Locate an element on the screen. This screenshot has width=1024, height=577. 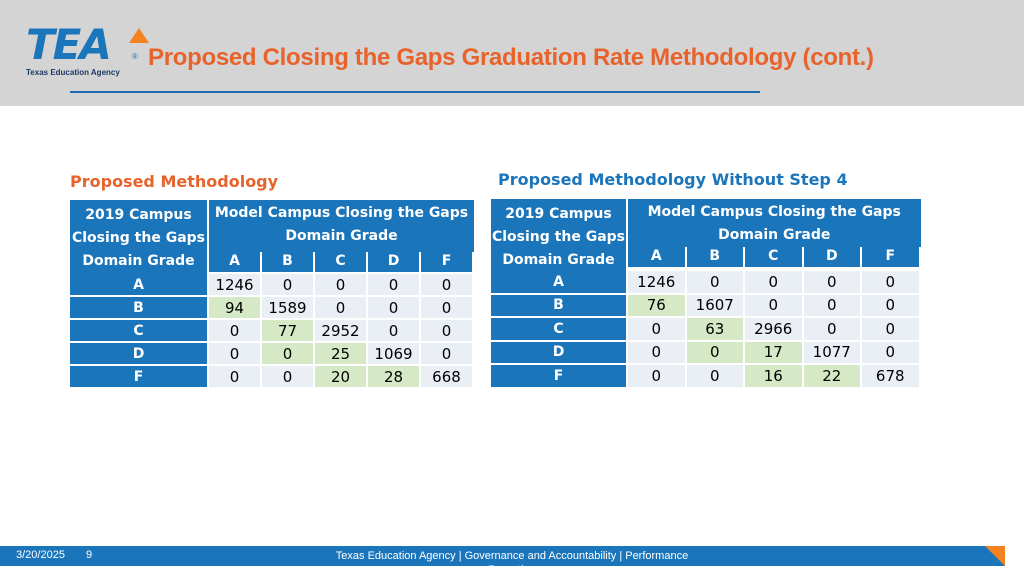
table-cell: 20 is located at coordinates (340, 376).